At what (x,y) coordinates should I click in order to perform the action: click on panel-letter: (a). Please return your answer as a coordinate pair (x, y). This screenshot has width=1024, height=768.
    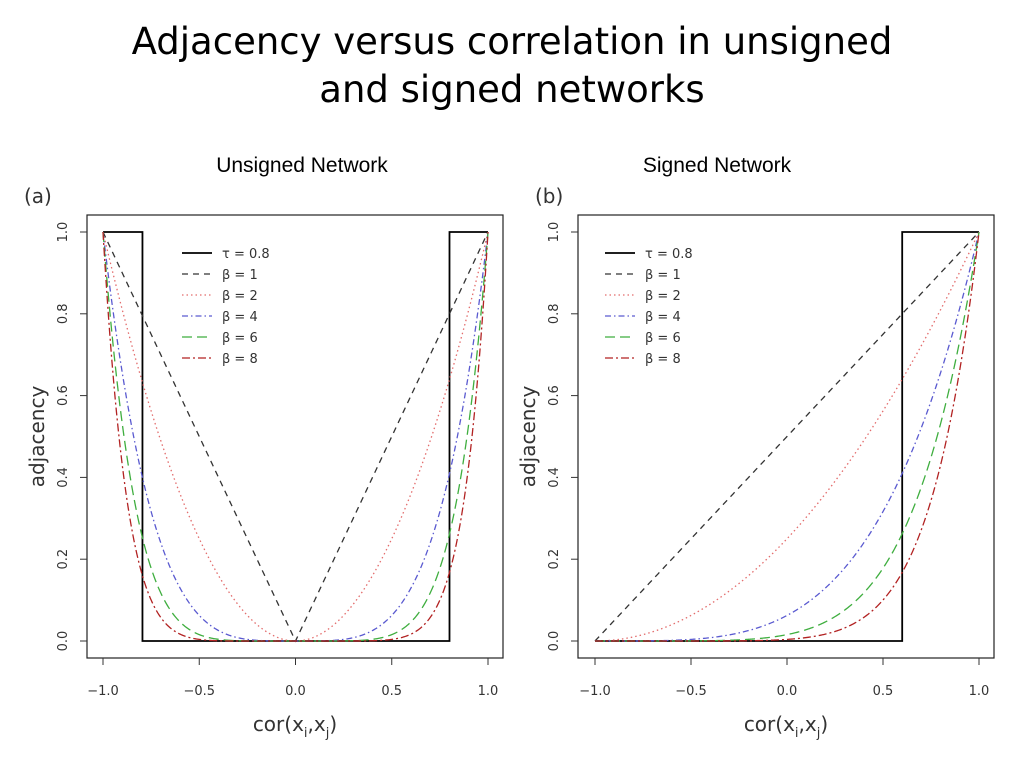
    Looking at the image, I should click on (38, 196).